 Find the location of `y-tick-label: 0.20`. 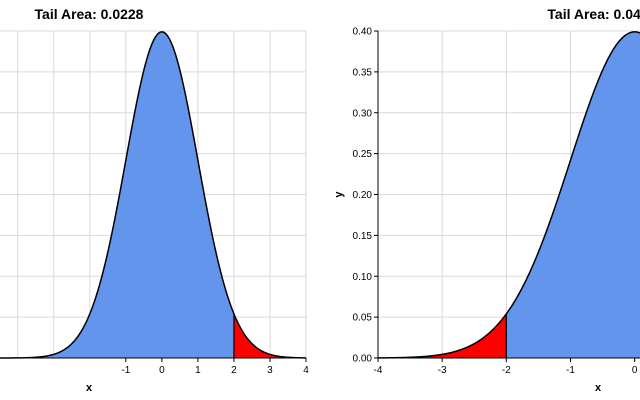

y-tick-label: 0.20 is located at coordinates (363, 195).